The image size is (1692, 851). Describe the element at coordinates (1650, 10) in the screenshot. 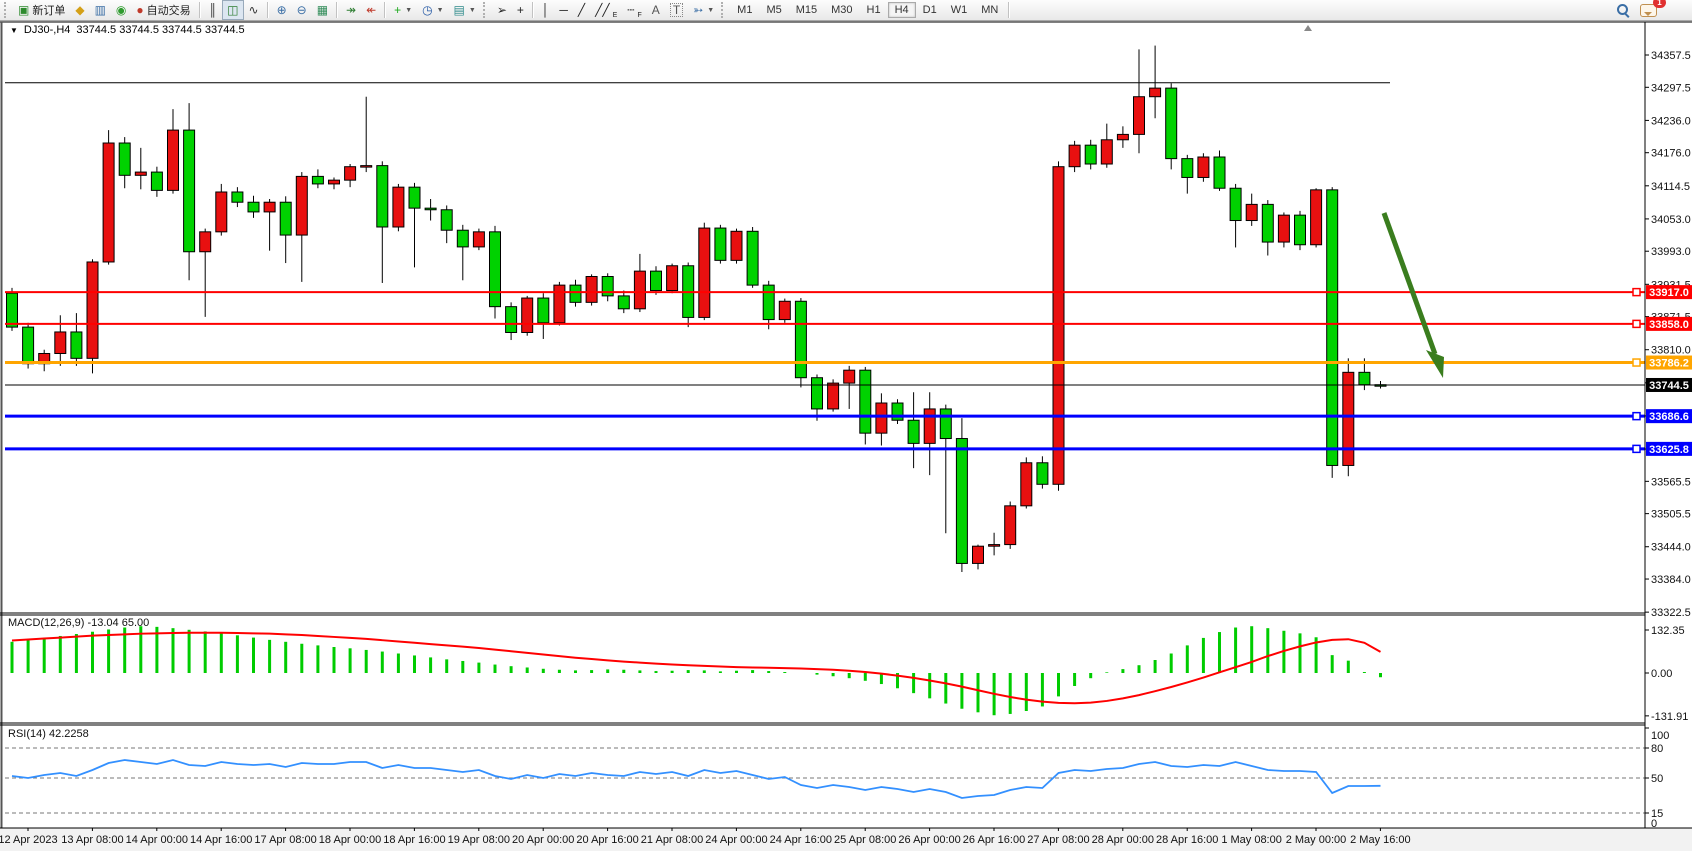

I see `notifications-chat-icon: 1` at that location.